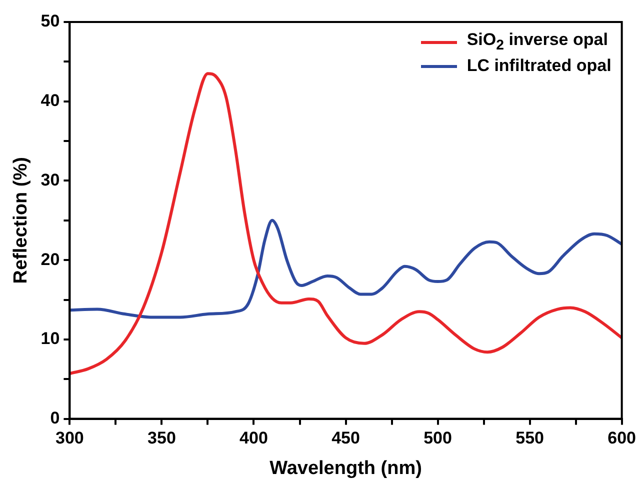  What do you see at coordinates (530, 438) in the screenshot?
I see `x-tick-label: 550` at bounding box center [530, 438].